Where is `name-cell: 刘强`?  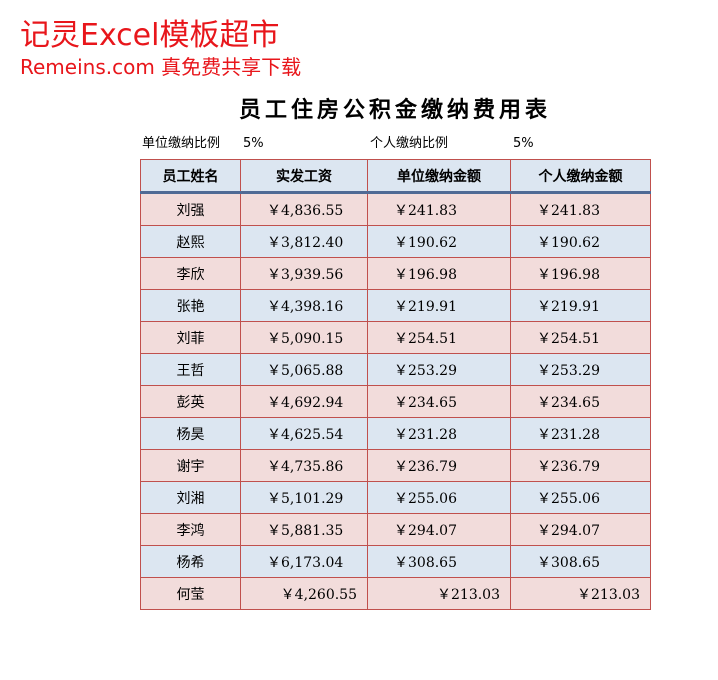 name-cell: 刘强 is located at coordinates (190, 209).